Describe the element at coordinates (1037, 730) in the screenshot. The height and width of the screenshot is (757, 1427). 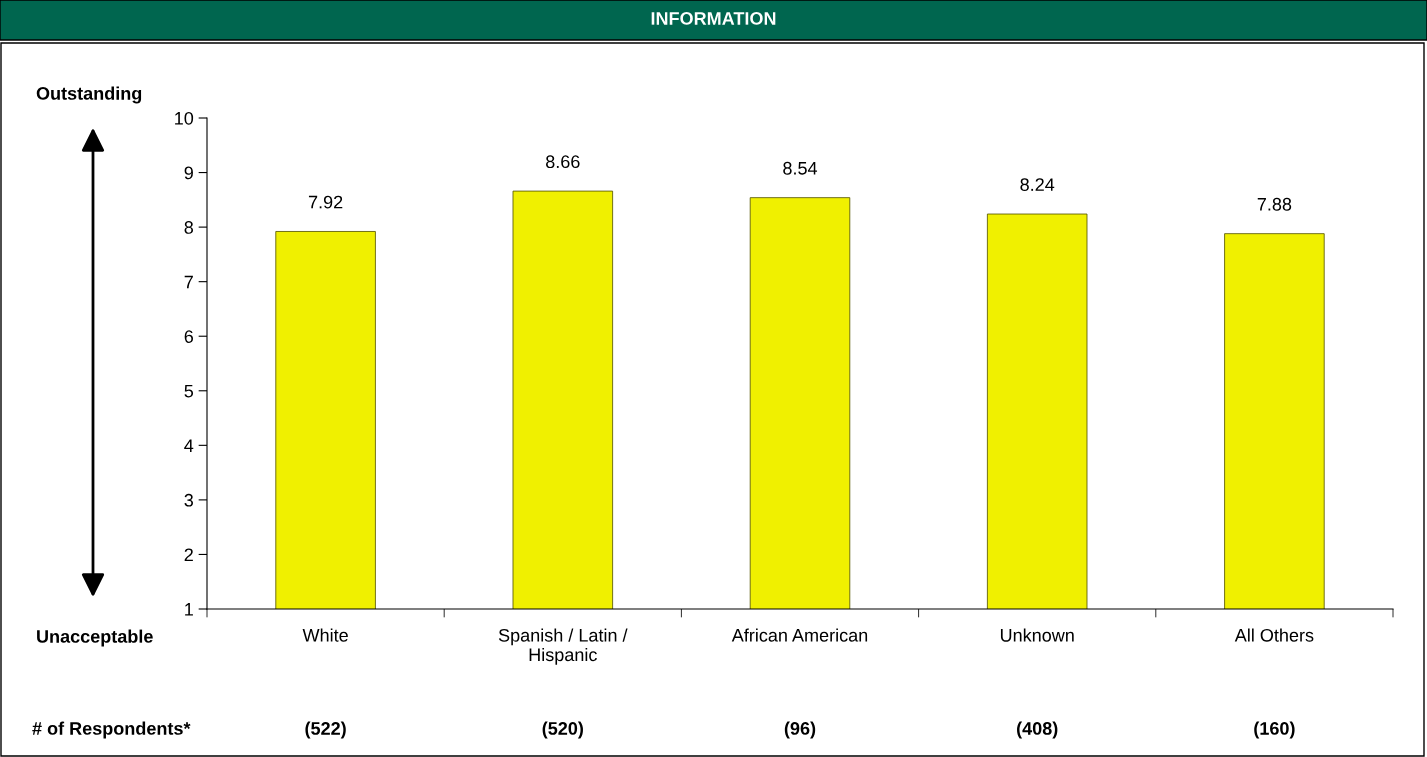
I see `text: (408)` at that location.